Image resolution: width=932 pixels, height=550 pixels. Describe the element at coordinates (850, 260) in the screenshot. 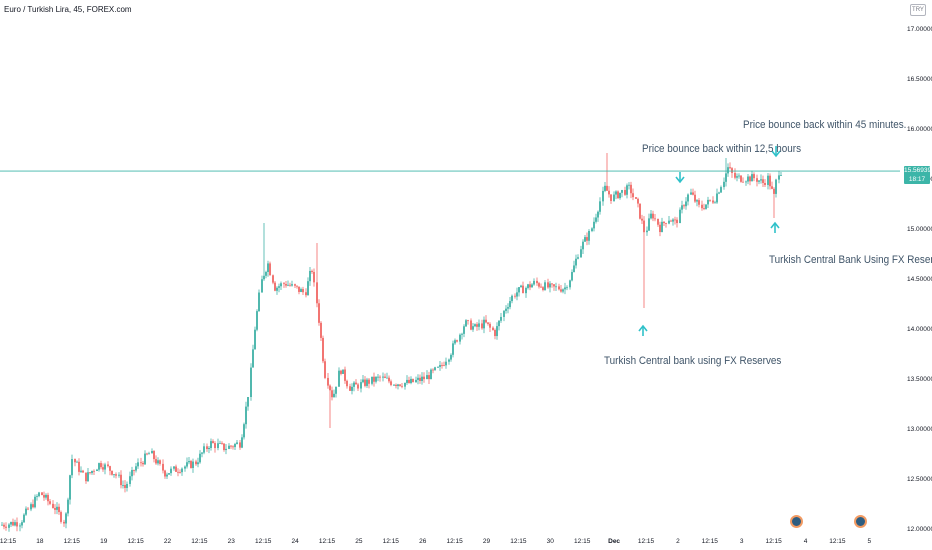

I see `annotation-cb-reserves-2: Turkish Central Bank Using FX Reserves` at that location.